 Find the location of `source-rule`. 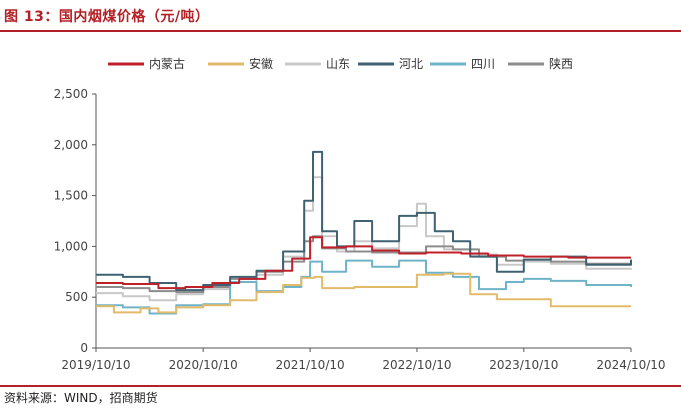

source-rule is located at coordinates (340, 386).